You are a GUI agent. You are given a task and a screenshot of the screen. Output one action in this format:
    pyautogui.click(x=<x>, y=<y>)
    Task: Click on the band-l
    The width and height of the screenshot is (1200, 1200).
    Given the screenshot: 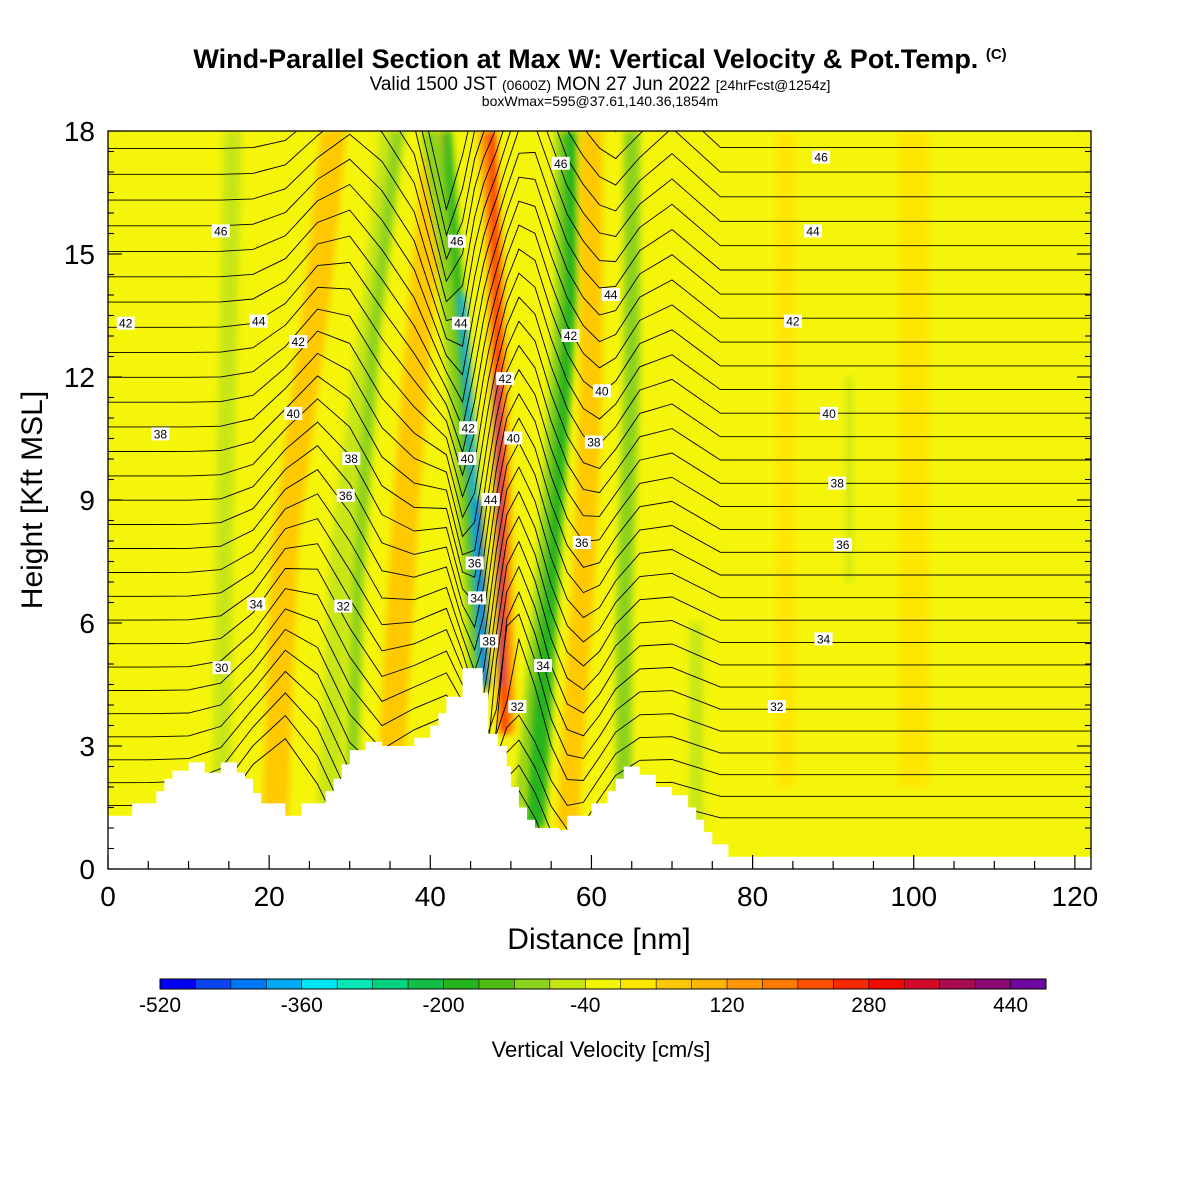 What is the action you would take?
    pyautogui.click(x=849, y=479)
    